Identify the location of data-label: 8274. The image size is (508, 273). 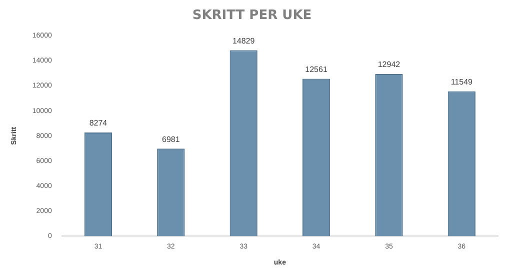
(98, 123).